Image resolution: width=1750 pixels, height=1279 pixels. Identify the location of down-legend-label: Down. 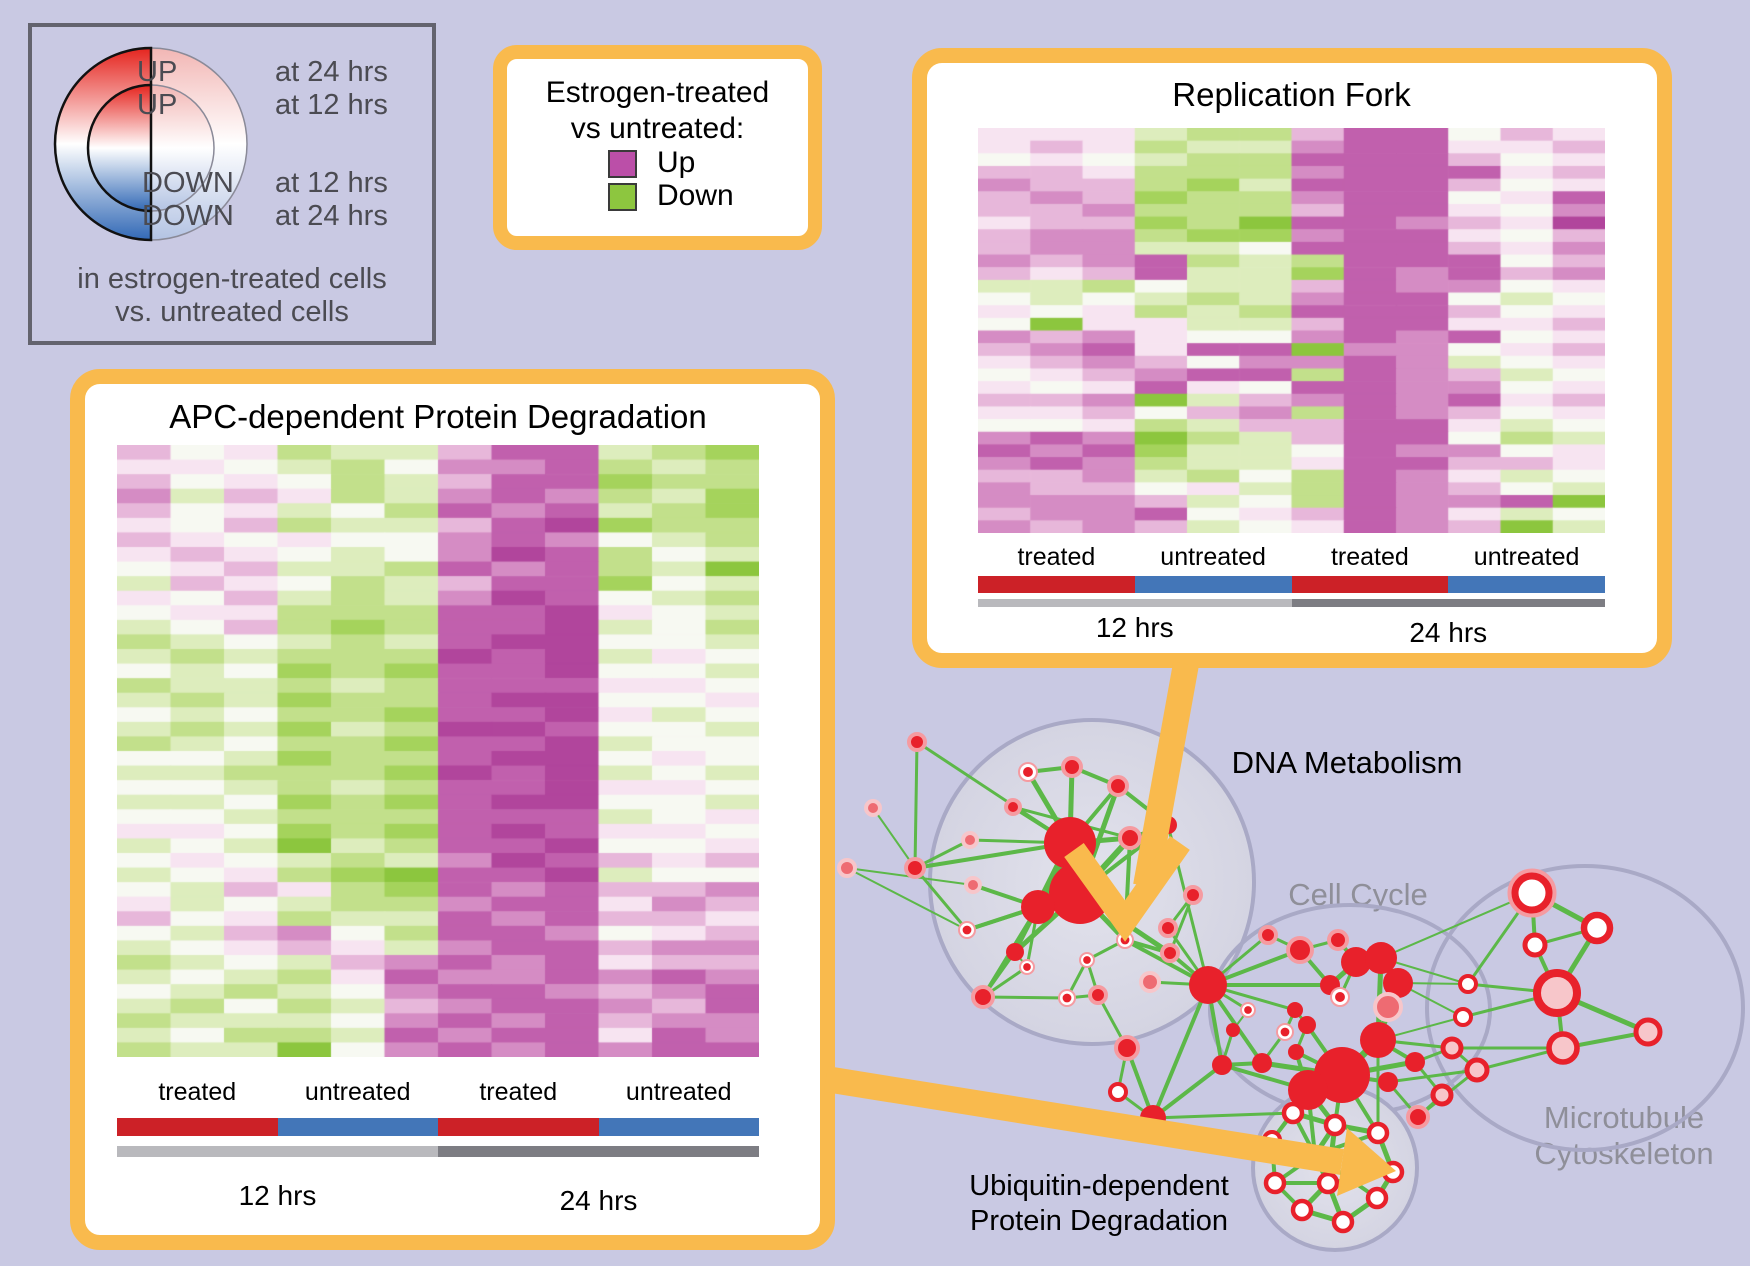
(695, 195).